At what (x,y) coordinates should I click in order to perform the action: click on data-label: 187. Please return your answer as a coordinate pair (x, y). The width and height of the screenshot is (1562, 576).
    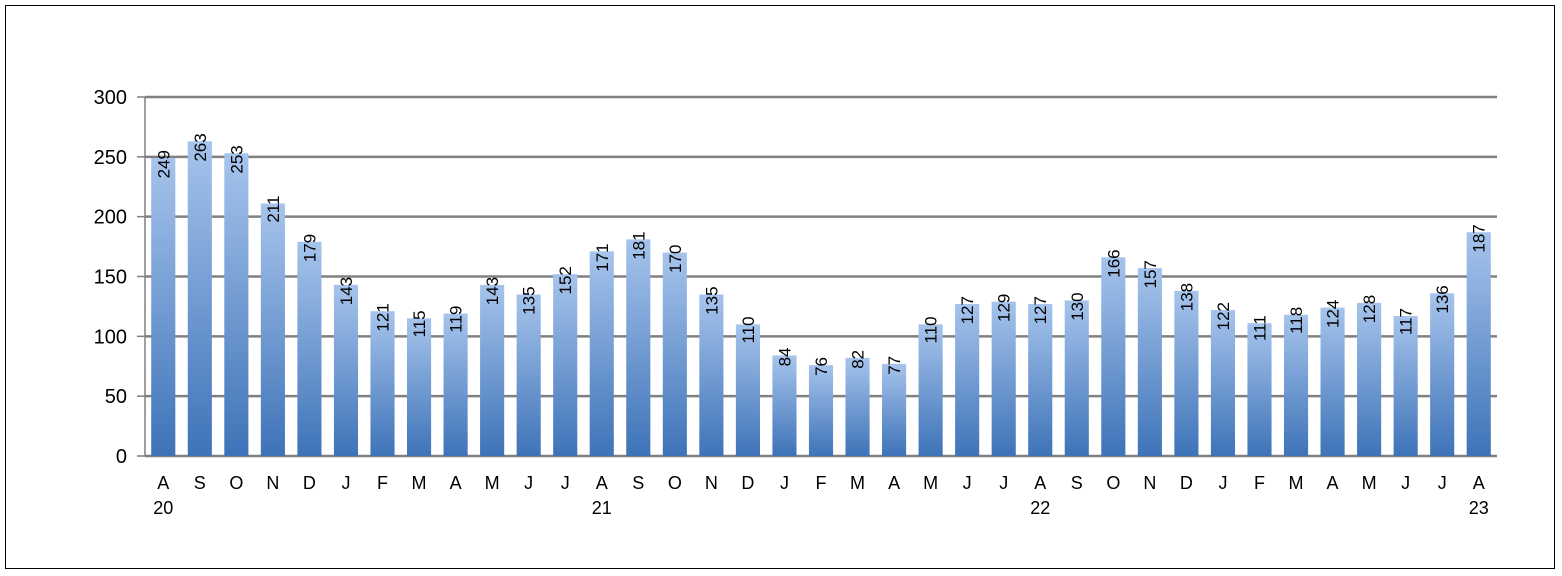
    Looking at the image, I should click on (1479, 238).